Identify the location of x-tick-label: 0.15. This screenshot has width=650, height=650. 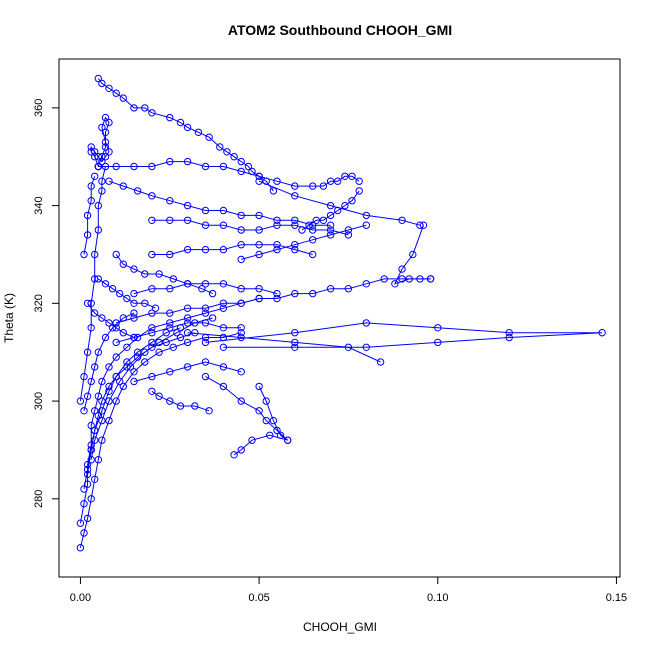
(616, 598).